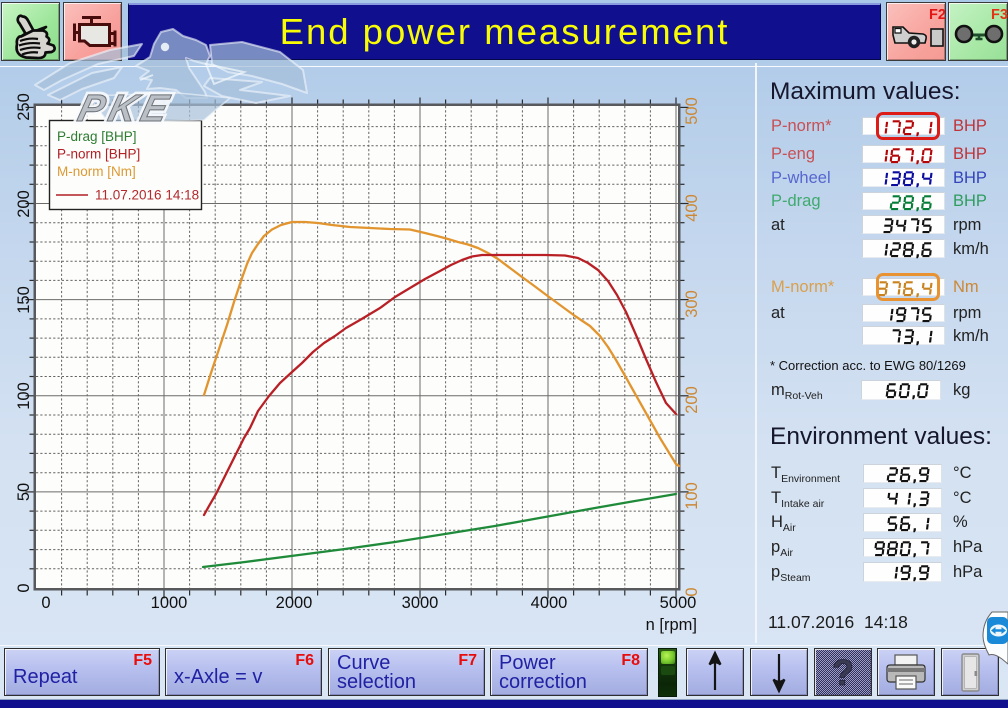  I want to click on svg-text: 4000, so click(549, 603).